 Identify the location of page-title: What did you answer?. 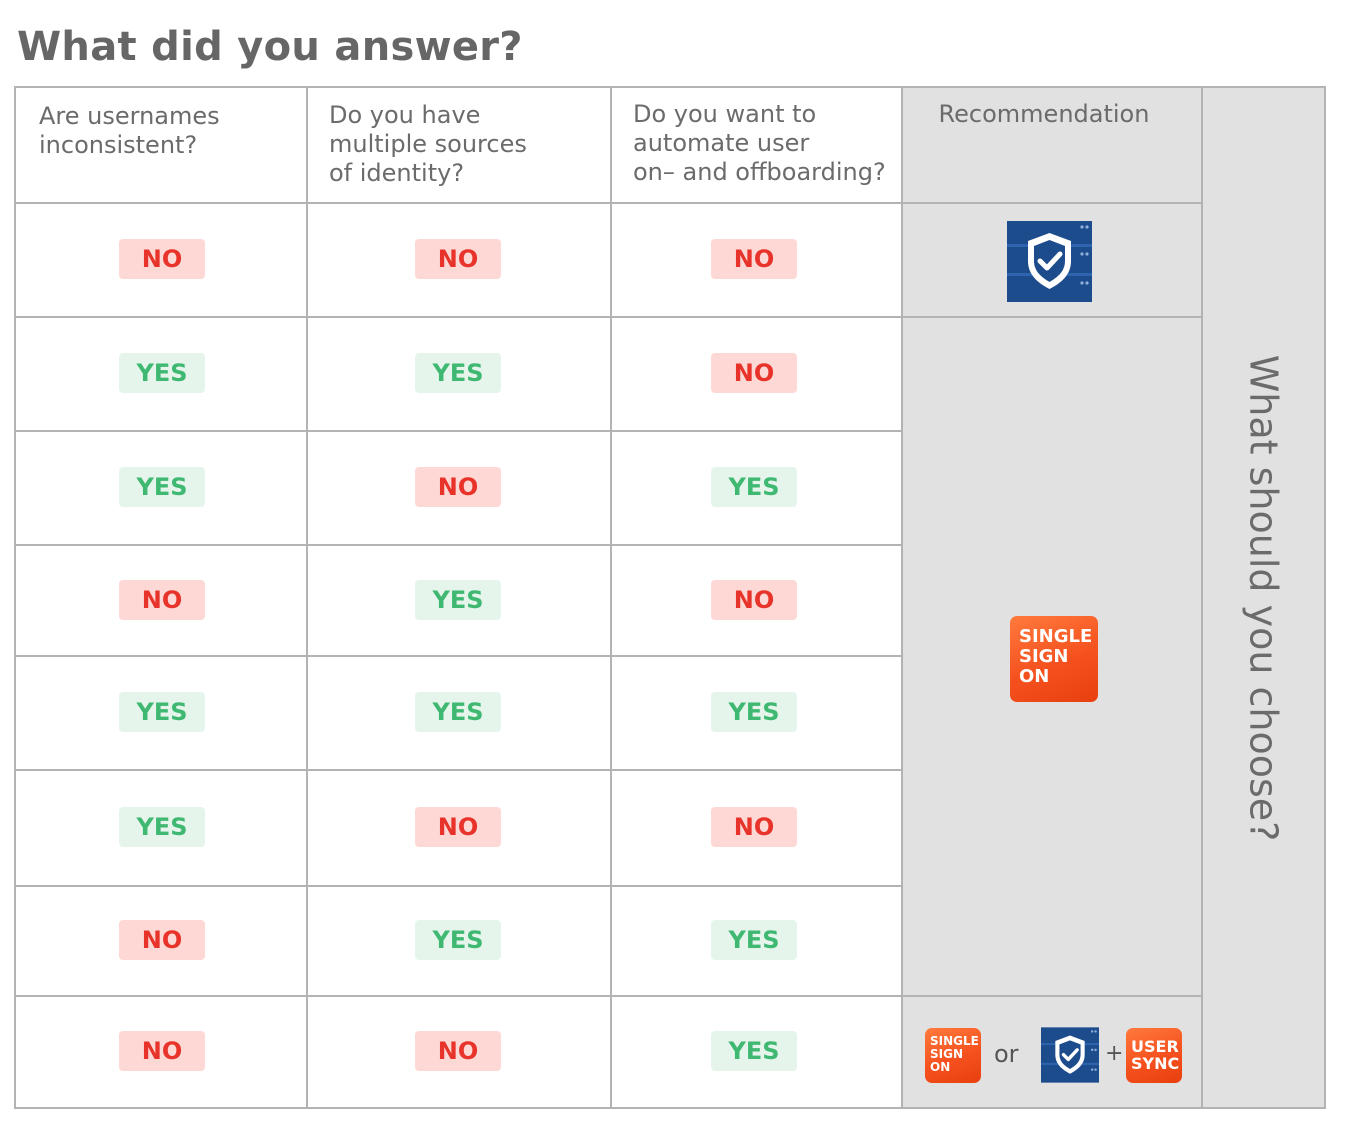
(270, 47).